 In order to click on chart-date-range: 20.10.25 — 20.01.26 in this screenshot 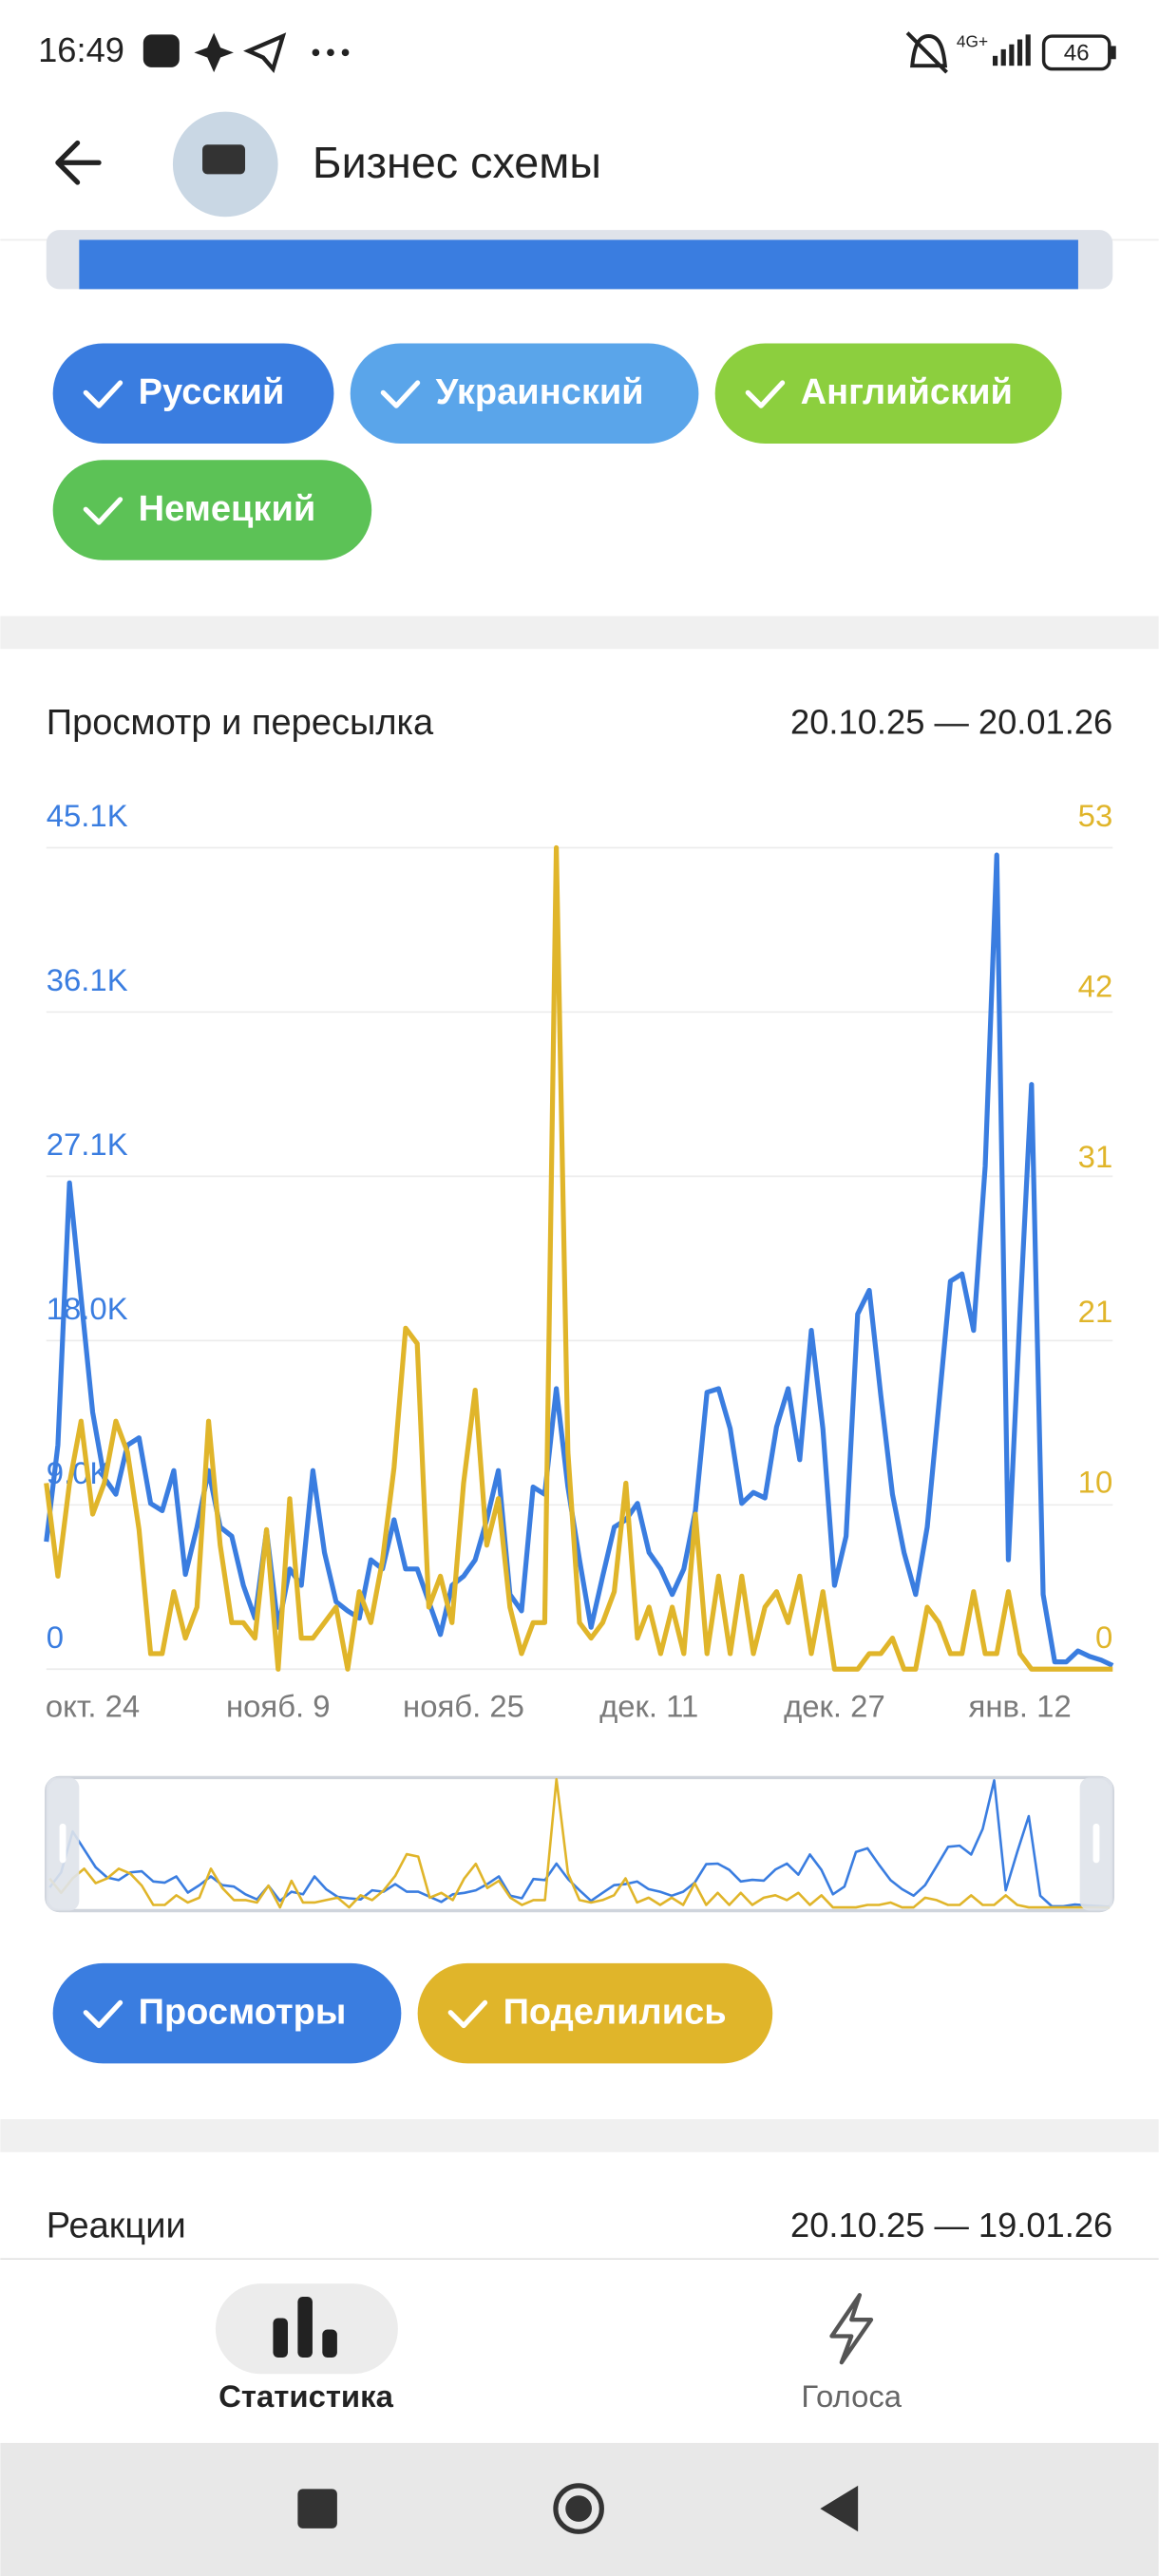, I will do `click(951, 721)`.